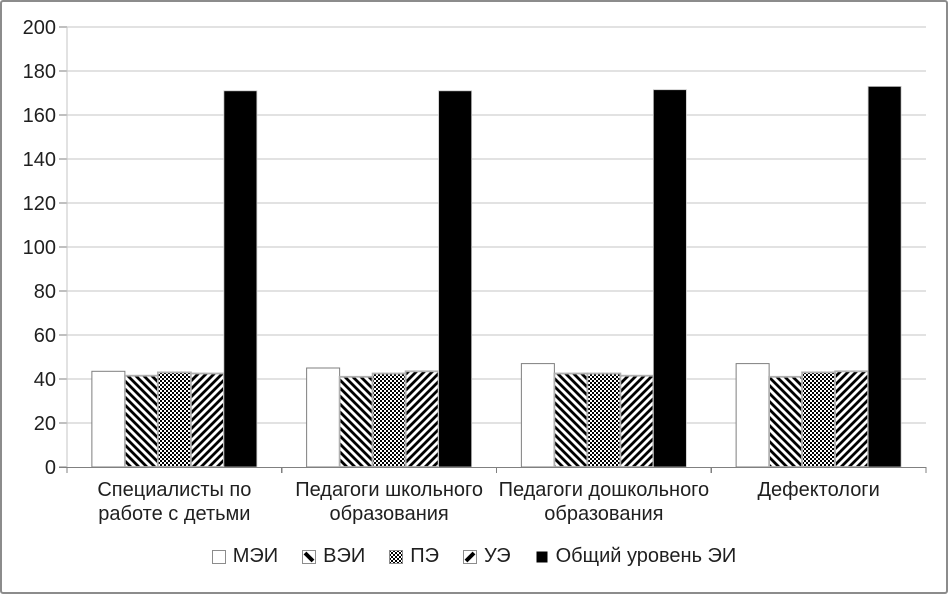 Image resolution: width=948 pixels, height=594 pixels. What do you see at coordinates (50, 468) in the screenshot?
I see `y-axis-tick-label: 0` at bounding box center [50, 468].